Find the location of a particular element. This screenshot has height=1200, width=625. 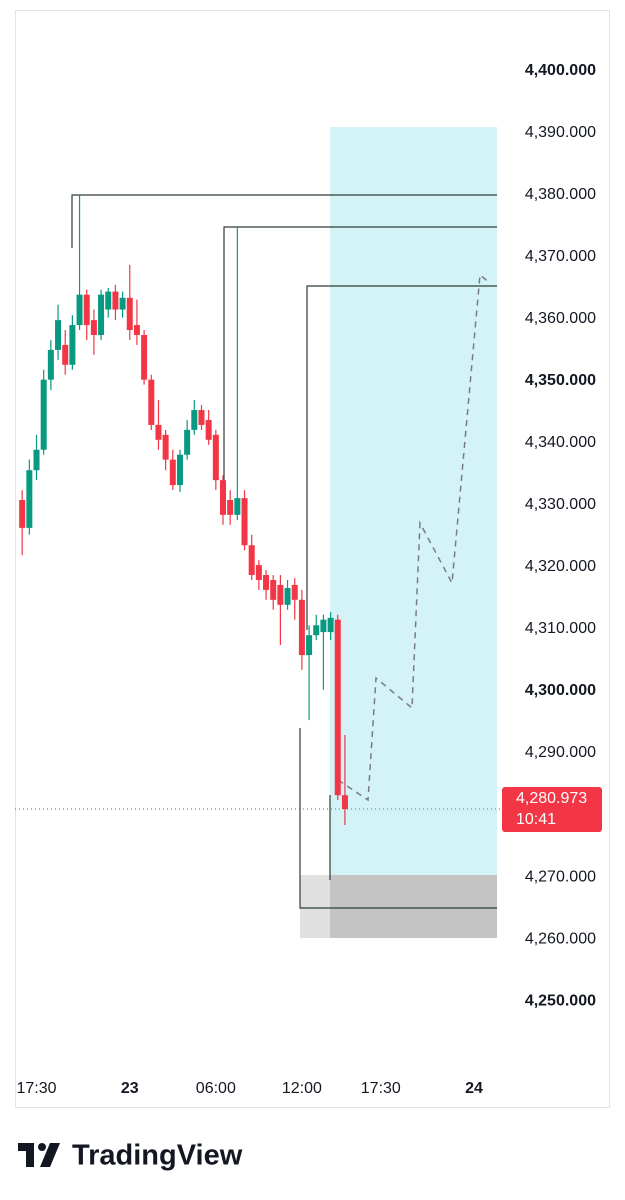

y-tick-label: 4,370.000 is located at coordinates (560, 256).